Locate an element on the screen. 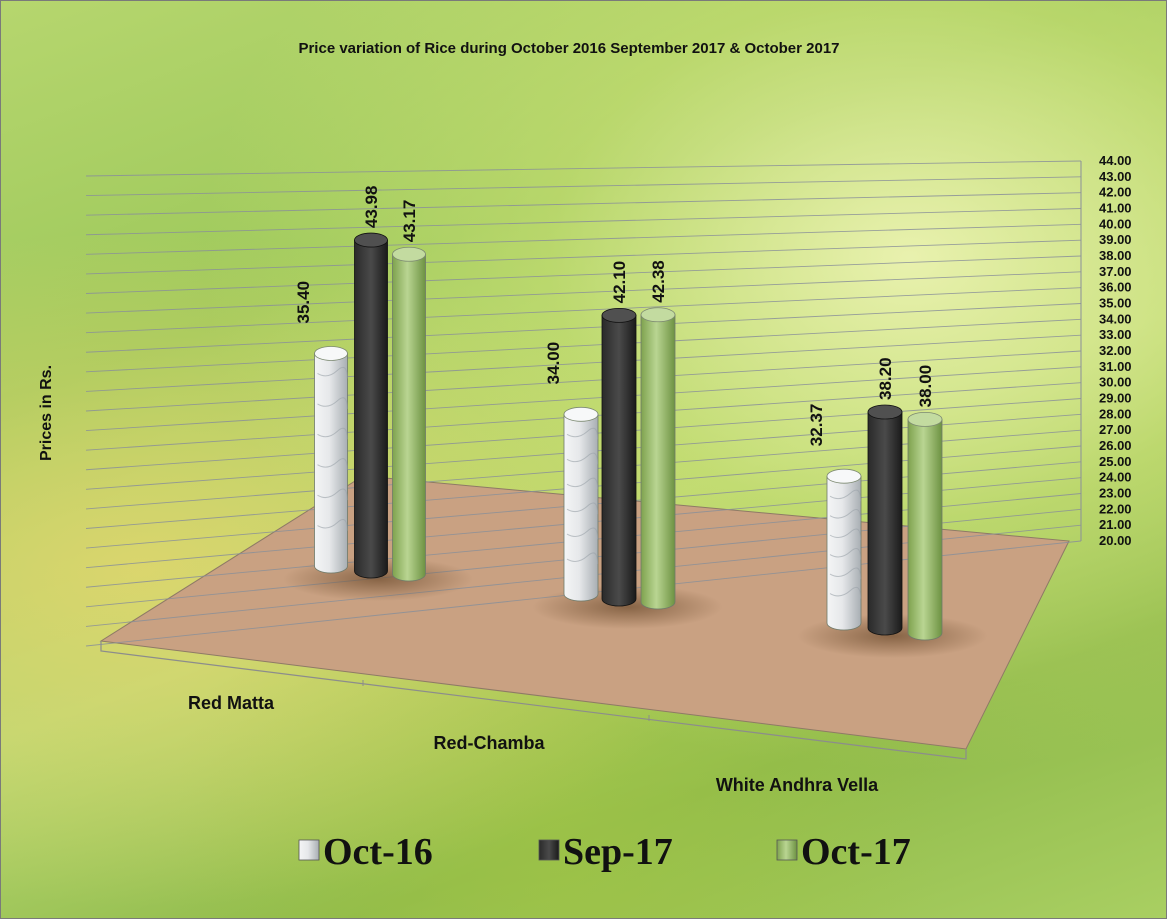 This screenshot has width=1167, height=919. legend-label: Oct-16 is located at coordinates (378, 852).